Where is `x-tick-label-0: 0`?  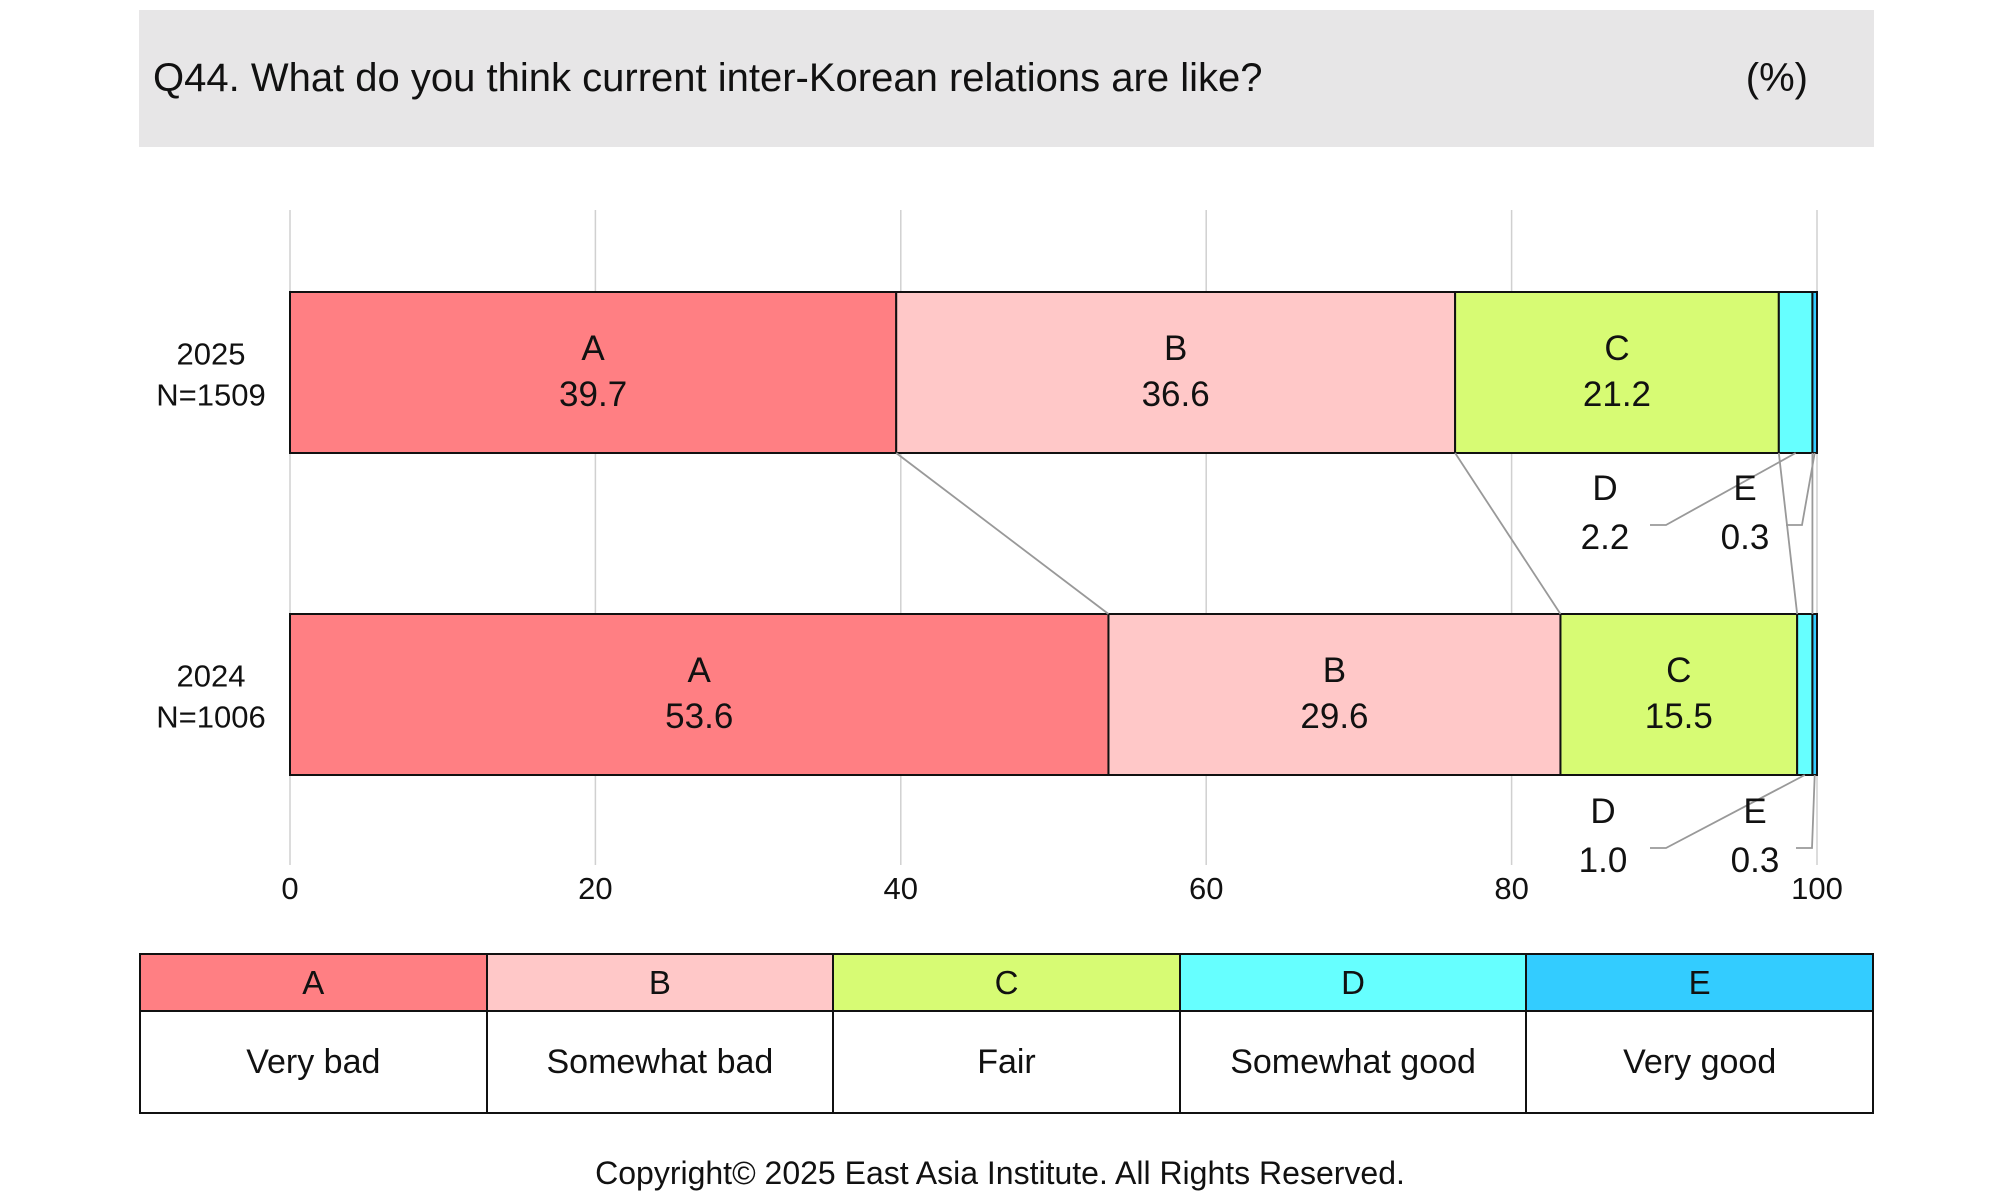
x-tick-label-0: 0 is located at coordinates (289, 888).